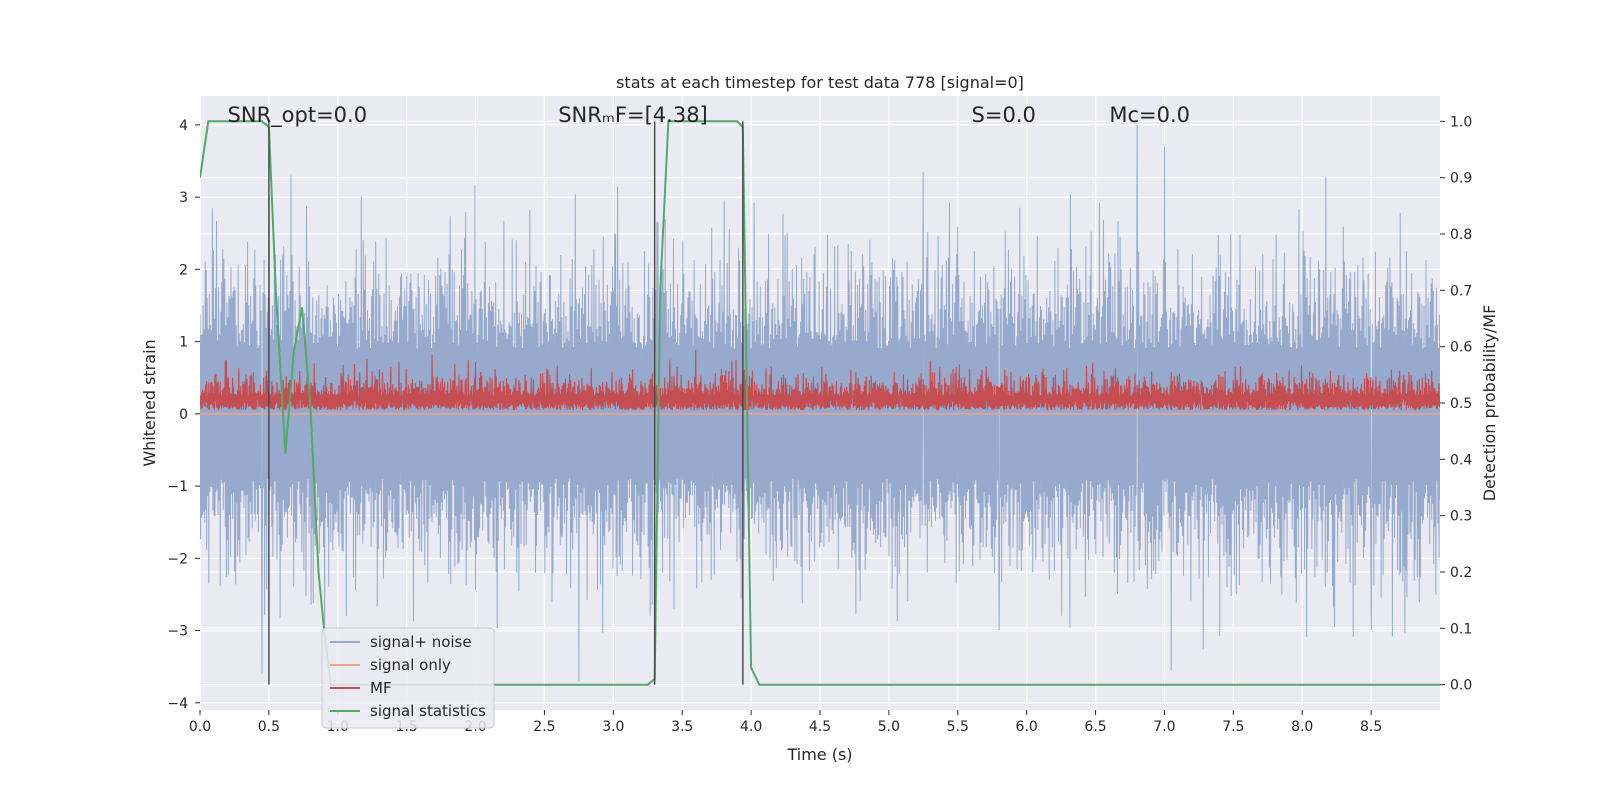  What do you see at coordinates (820, 380) in the screenshot?
I see `series-line` at bounding box center [820, 380].